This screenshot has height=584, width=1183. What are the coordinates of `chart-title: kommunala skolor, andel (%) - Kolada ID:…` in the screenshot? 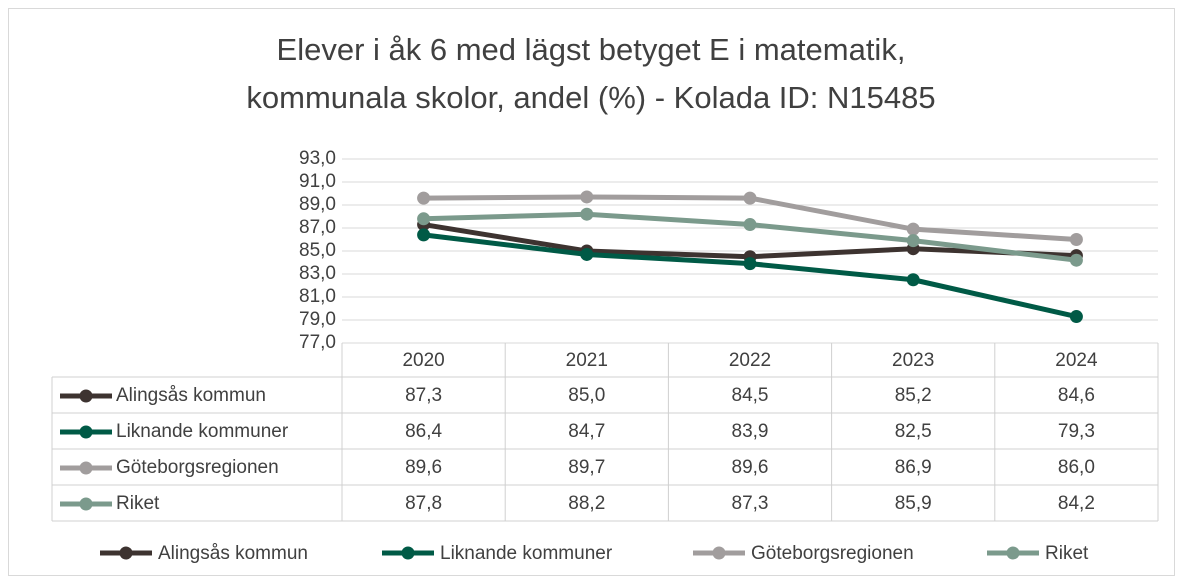 It's located at (590, 97).